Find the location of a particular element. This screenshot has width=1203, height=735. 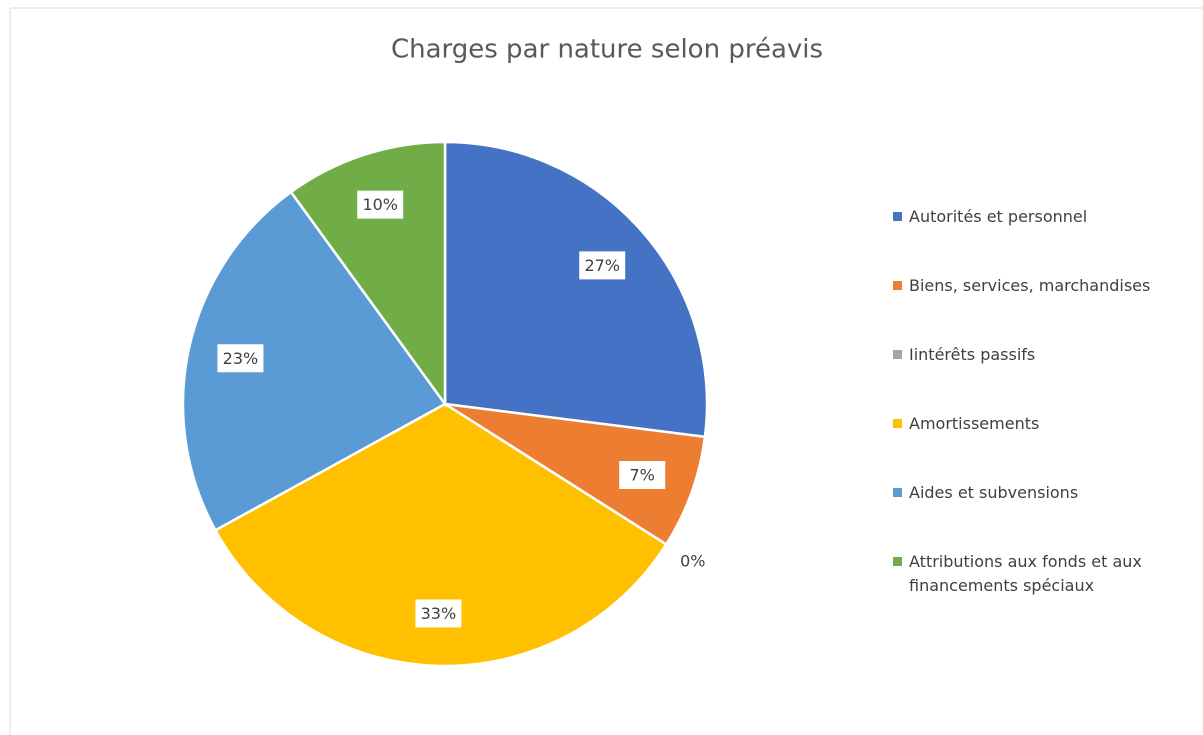

data-label: 33% is located at coordinates (439, 613).